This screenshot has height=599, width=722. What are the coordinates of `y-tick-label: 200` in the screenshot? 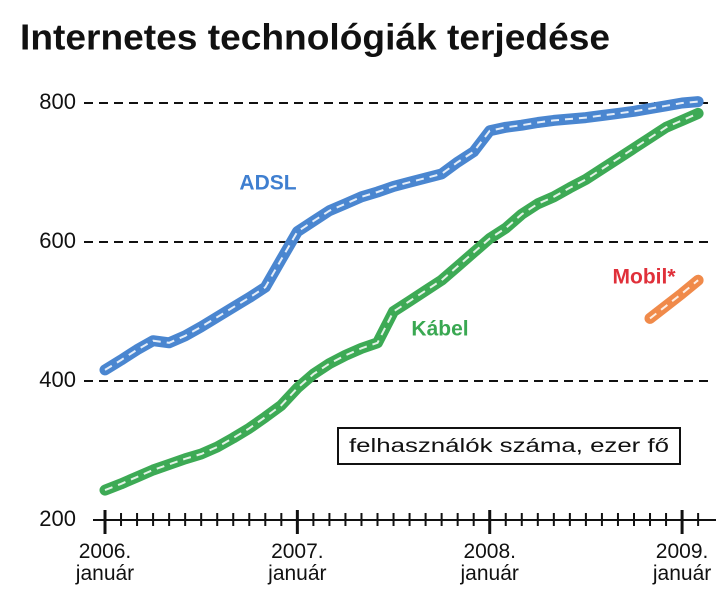 It's located at (57, 518).